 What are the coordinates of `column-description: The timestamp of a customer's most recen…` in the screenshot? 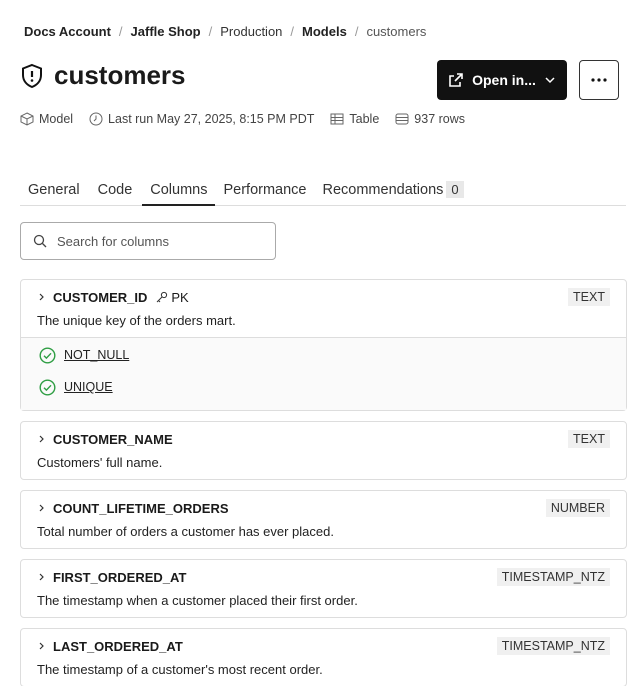 It's located at (180, 669).